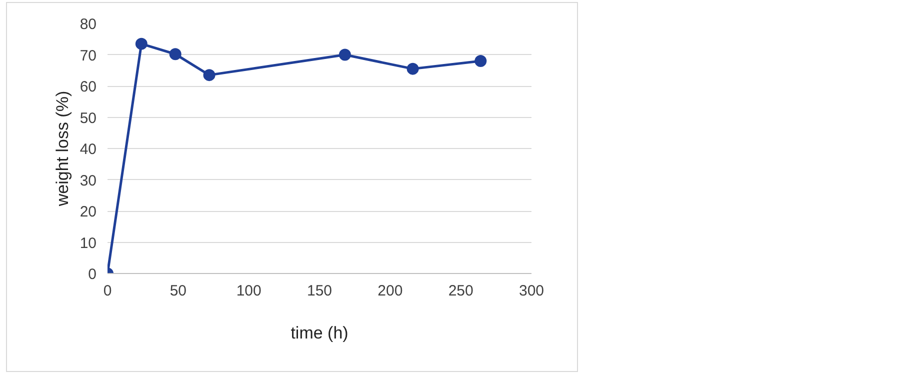 The width and height of the screenshot is (903, 375). What do you see at coordinates (319, 333) in the screenshot?
I see `x-axis-title: time (h)` at bounding box center [319, 333].